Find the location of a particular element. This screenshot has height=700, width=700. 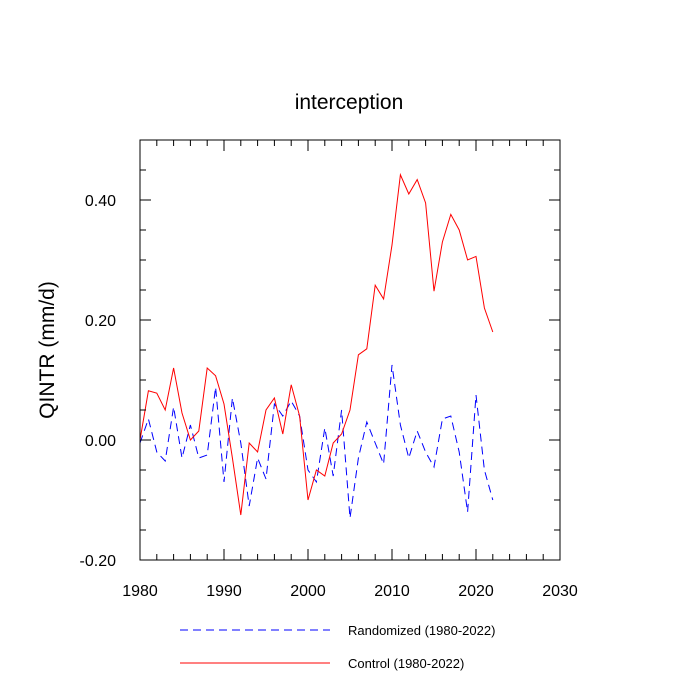

x-tick-label: 1980 is located at coordinates (140, 591).